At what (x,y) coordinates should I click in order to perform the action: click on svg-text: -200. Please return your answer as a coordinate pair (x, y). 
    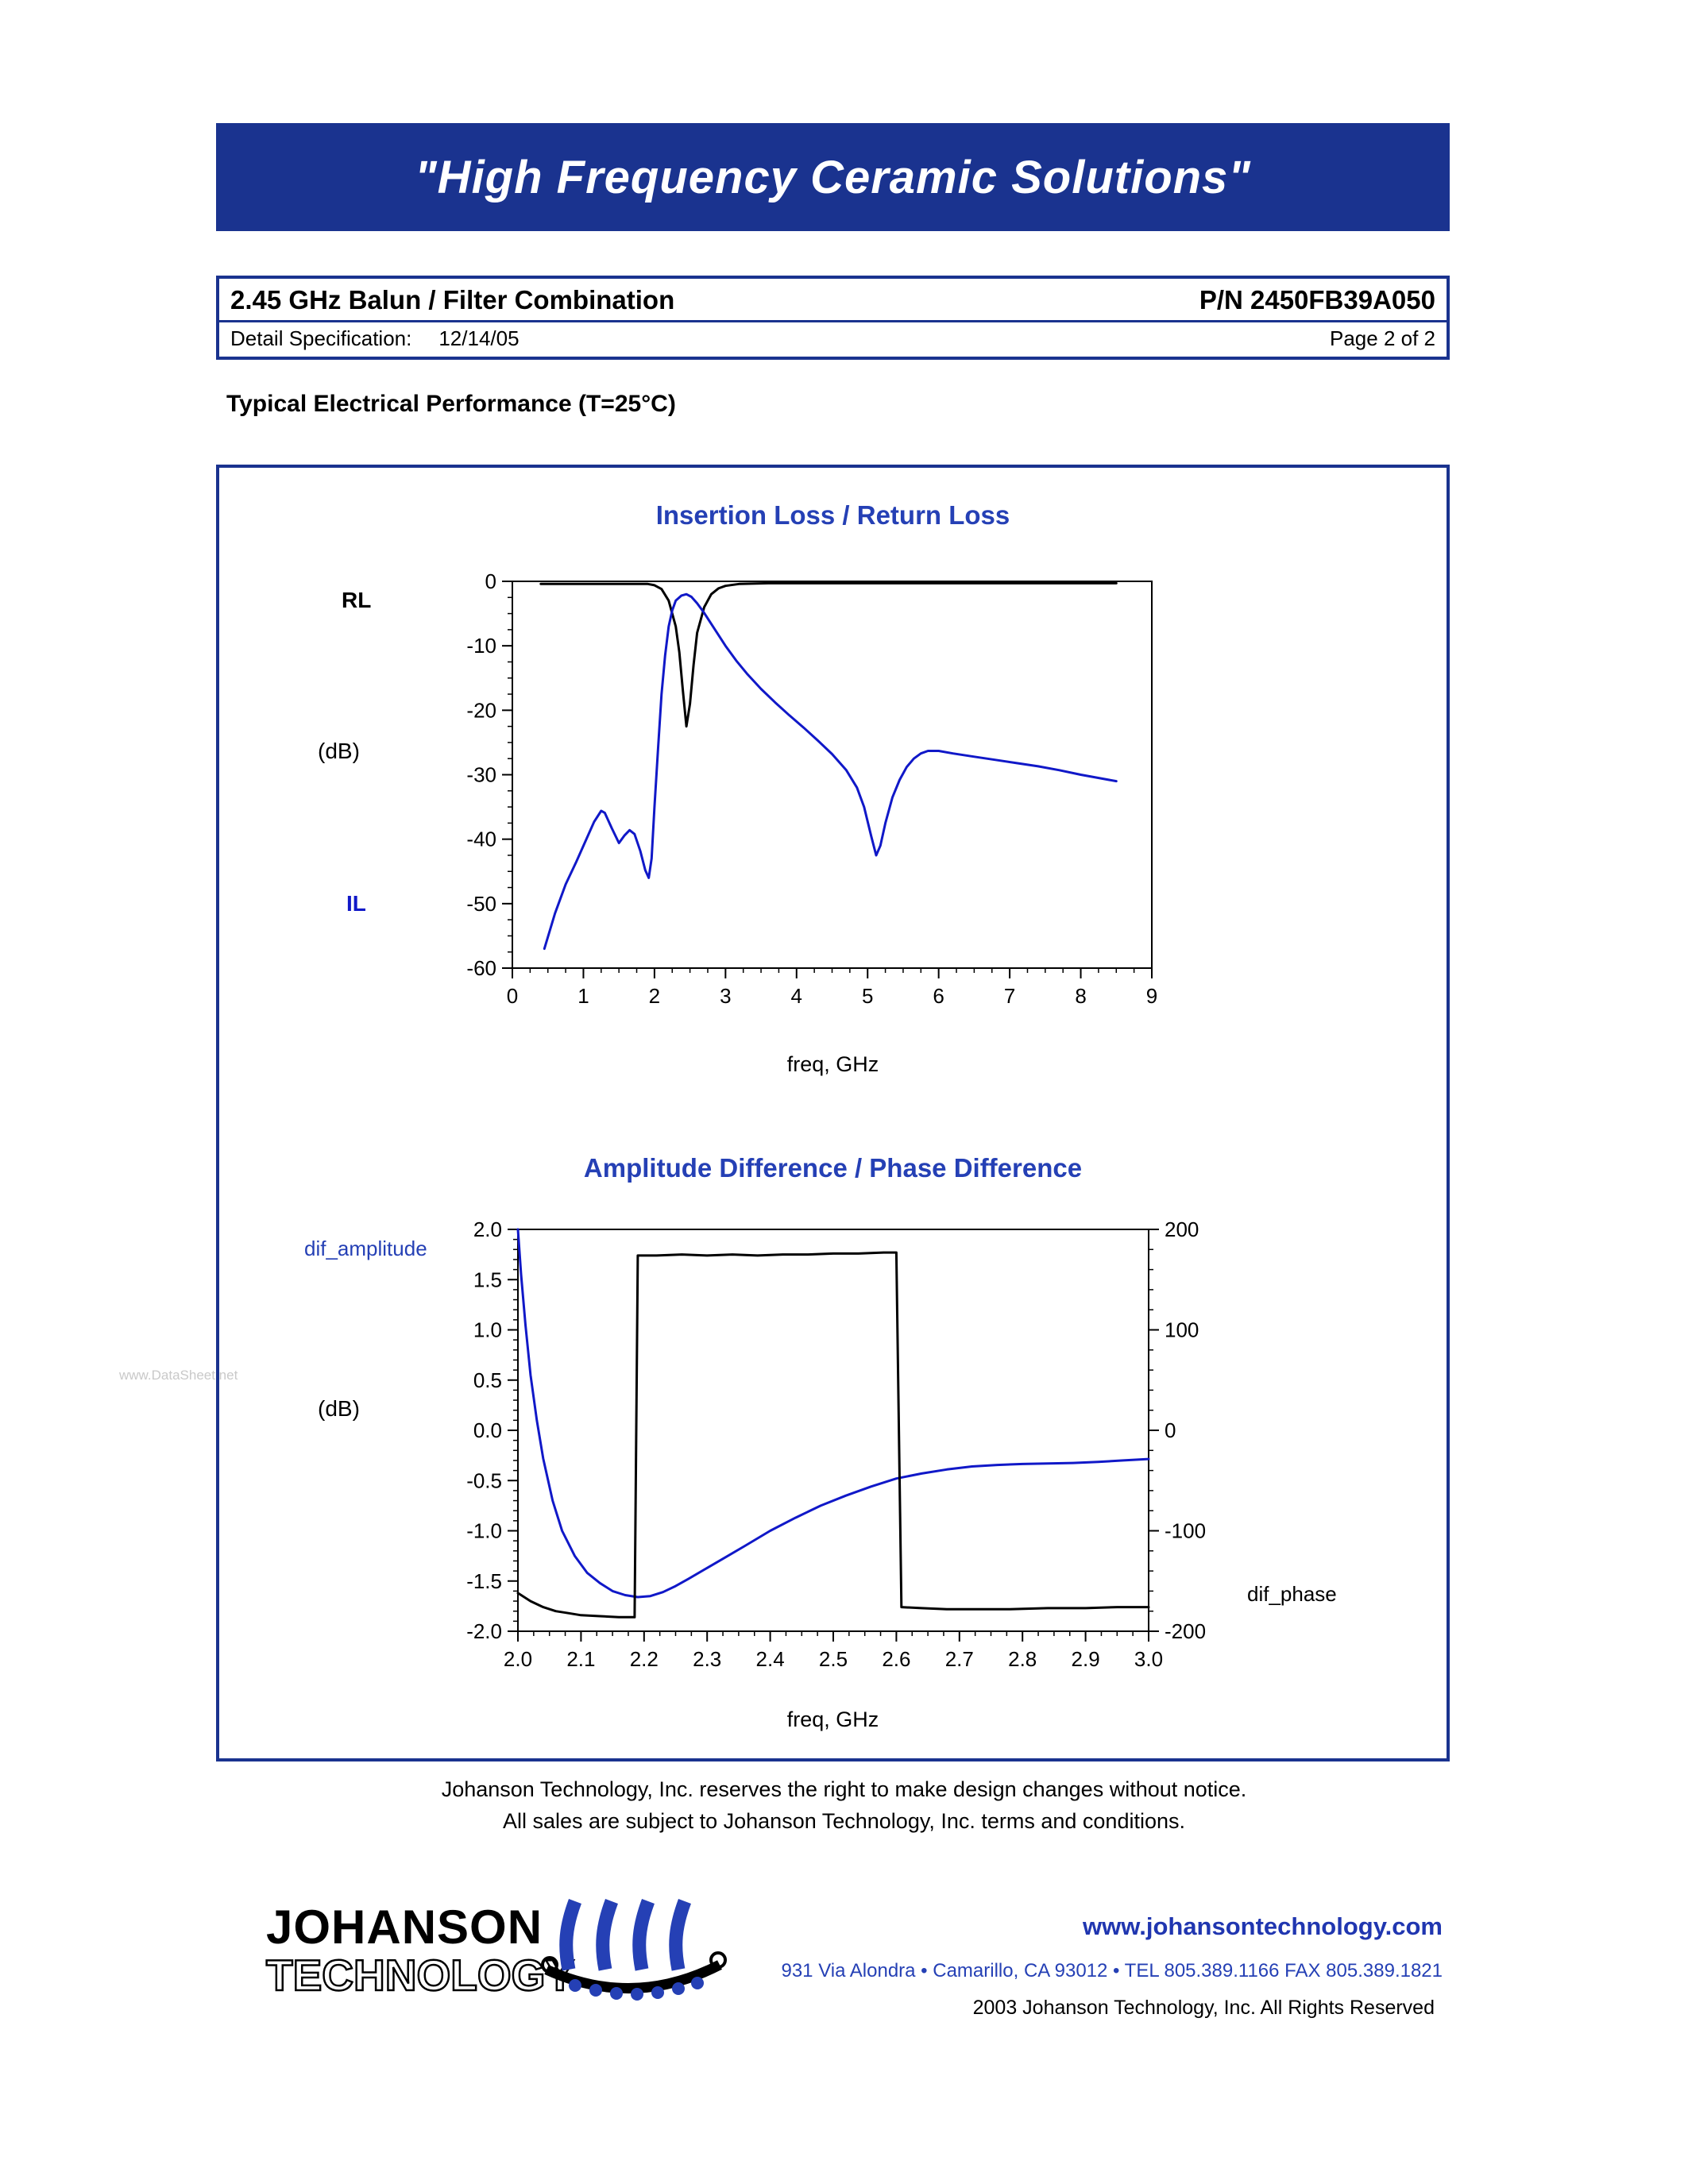
    Looking at the image, I should click on (1185, 1631).